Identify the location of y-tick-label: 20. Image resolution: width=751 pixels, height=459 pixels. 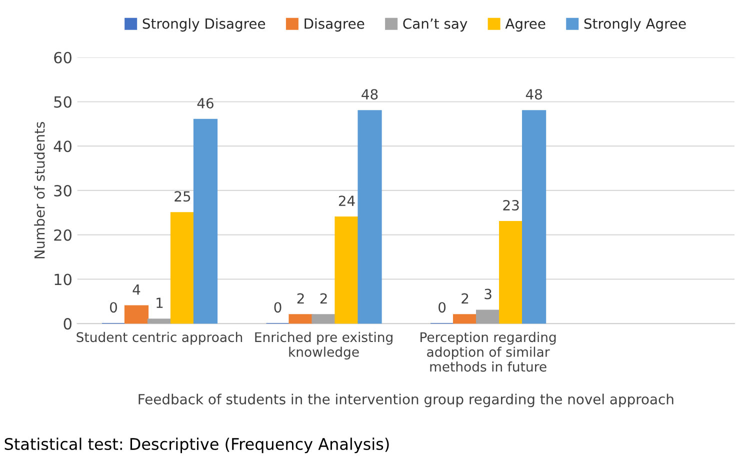
(63, 235).